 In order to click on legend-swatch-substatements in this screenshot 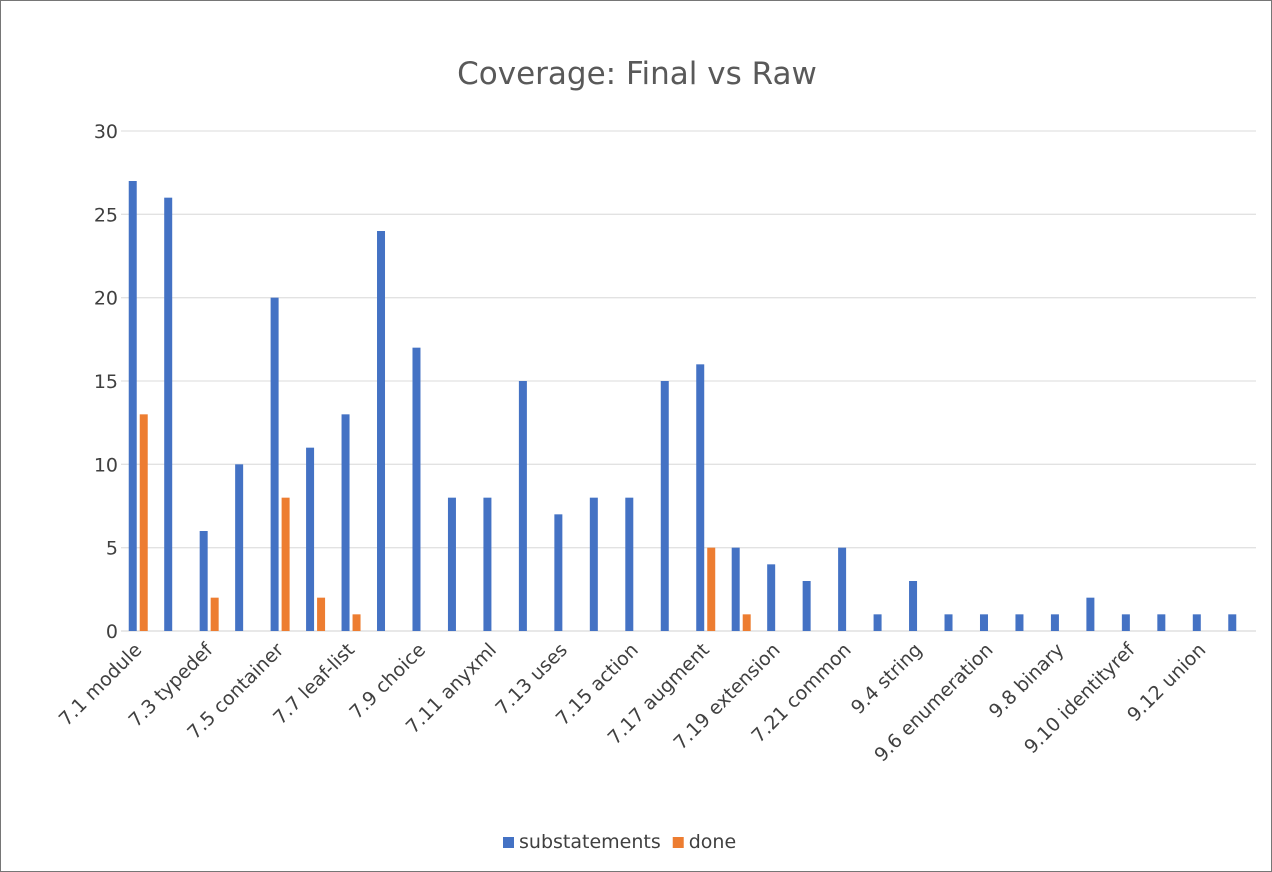, I will do `click(508, 842)`.